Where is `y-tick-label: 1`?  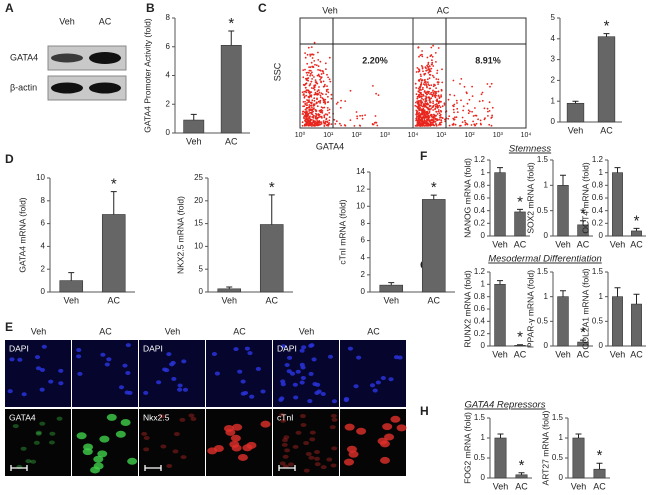 y-tick-label: 1 is located at coordinates (483, 437).